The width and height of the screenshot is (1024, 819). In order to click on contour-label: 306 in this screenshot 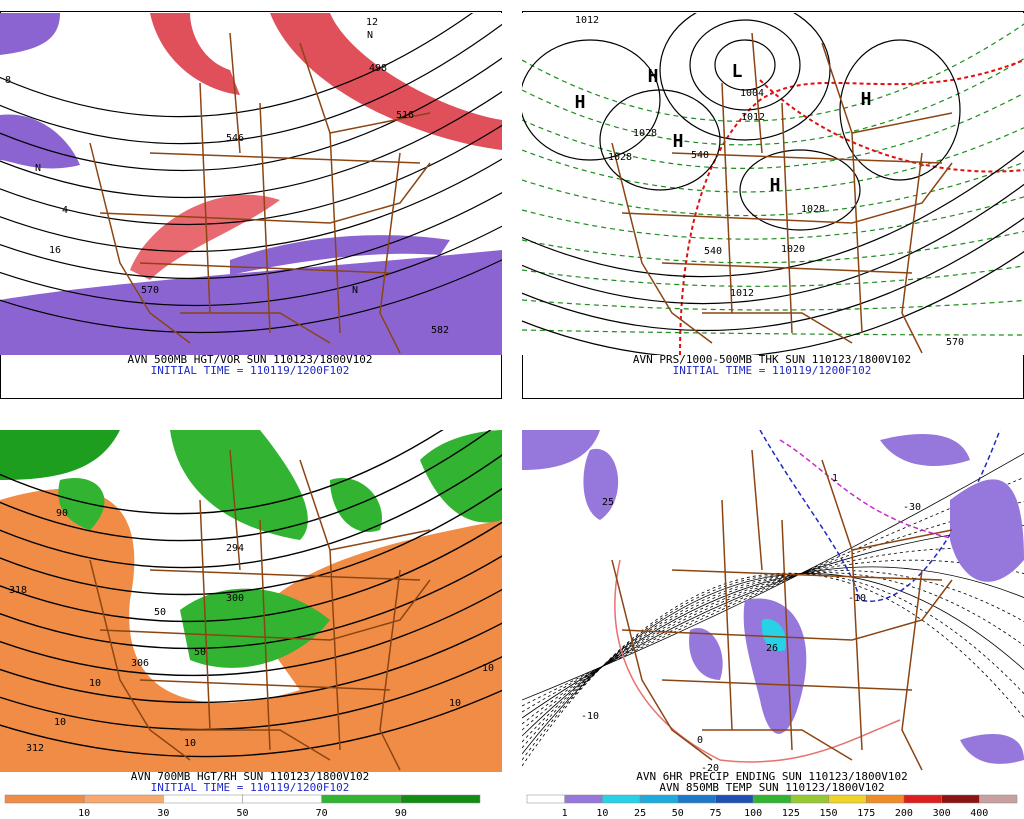, I will do `click(140, 663)`.